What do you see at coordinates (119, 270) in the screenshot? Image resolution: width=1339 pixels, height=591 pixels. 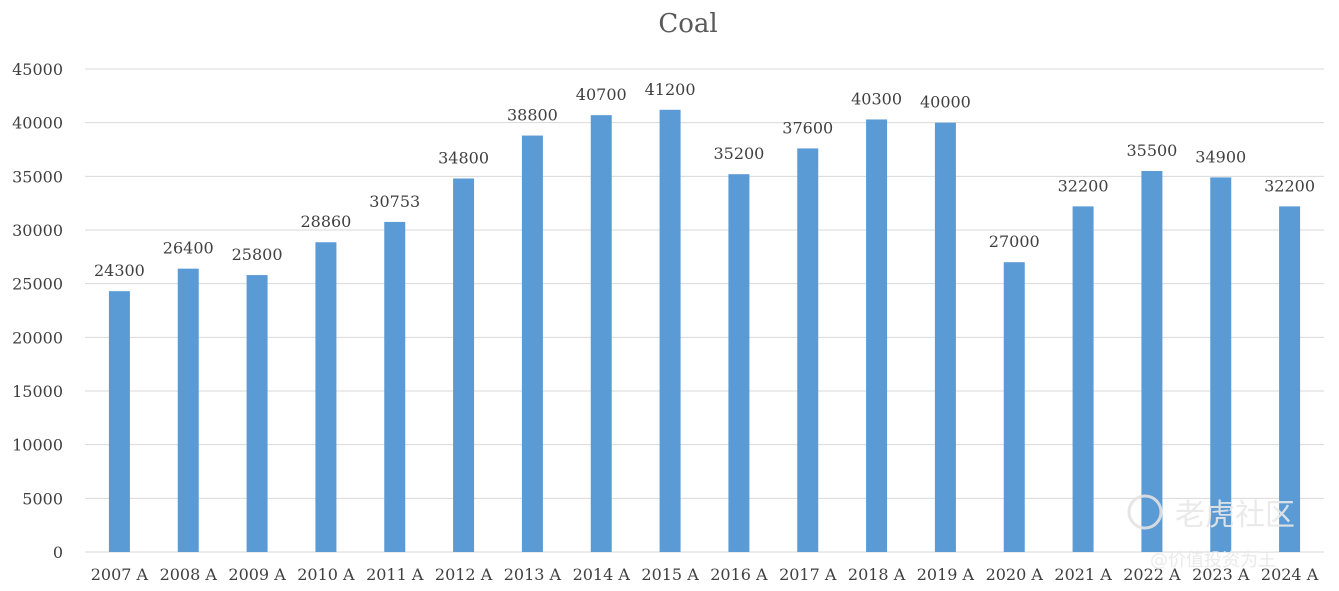 I see `data-label: 24300` at bounding box center [119, 270].